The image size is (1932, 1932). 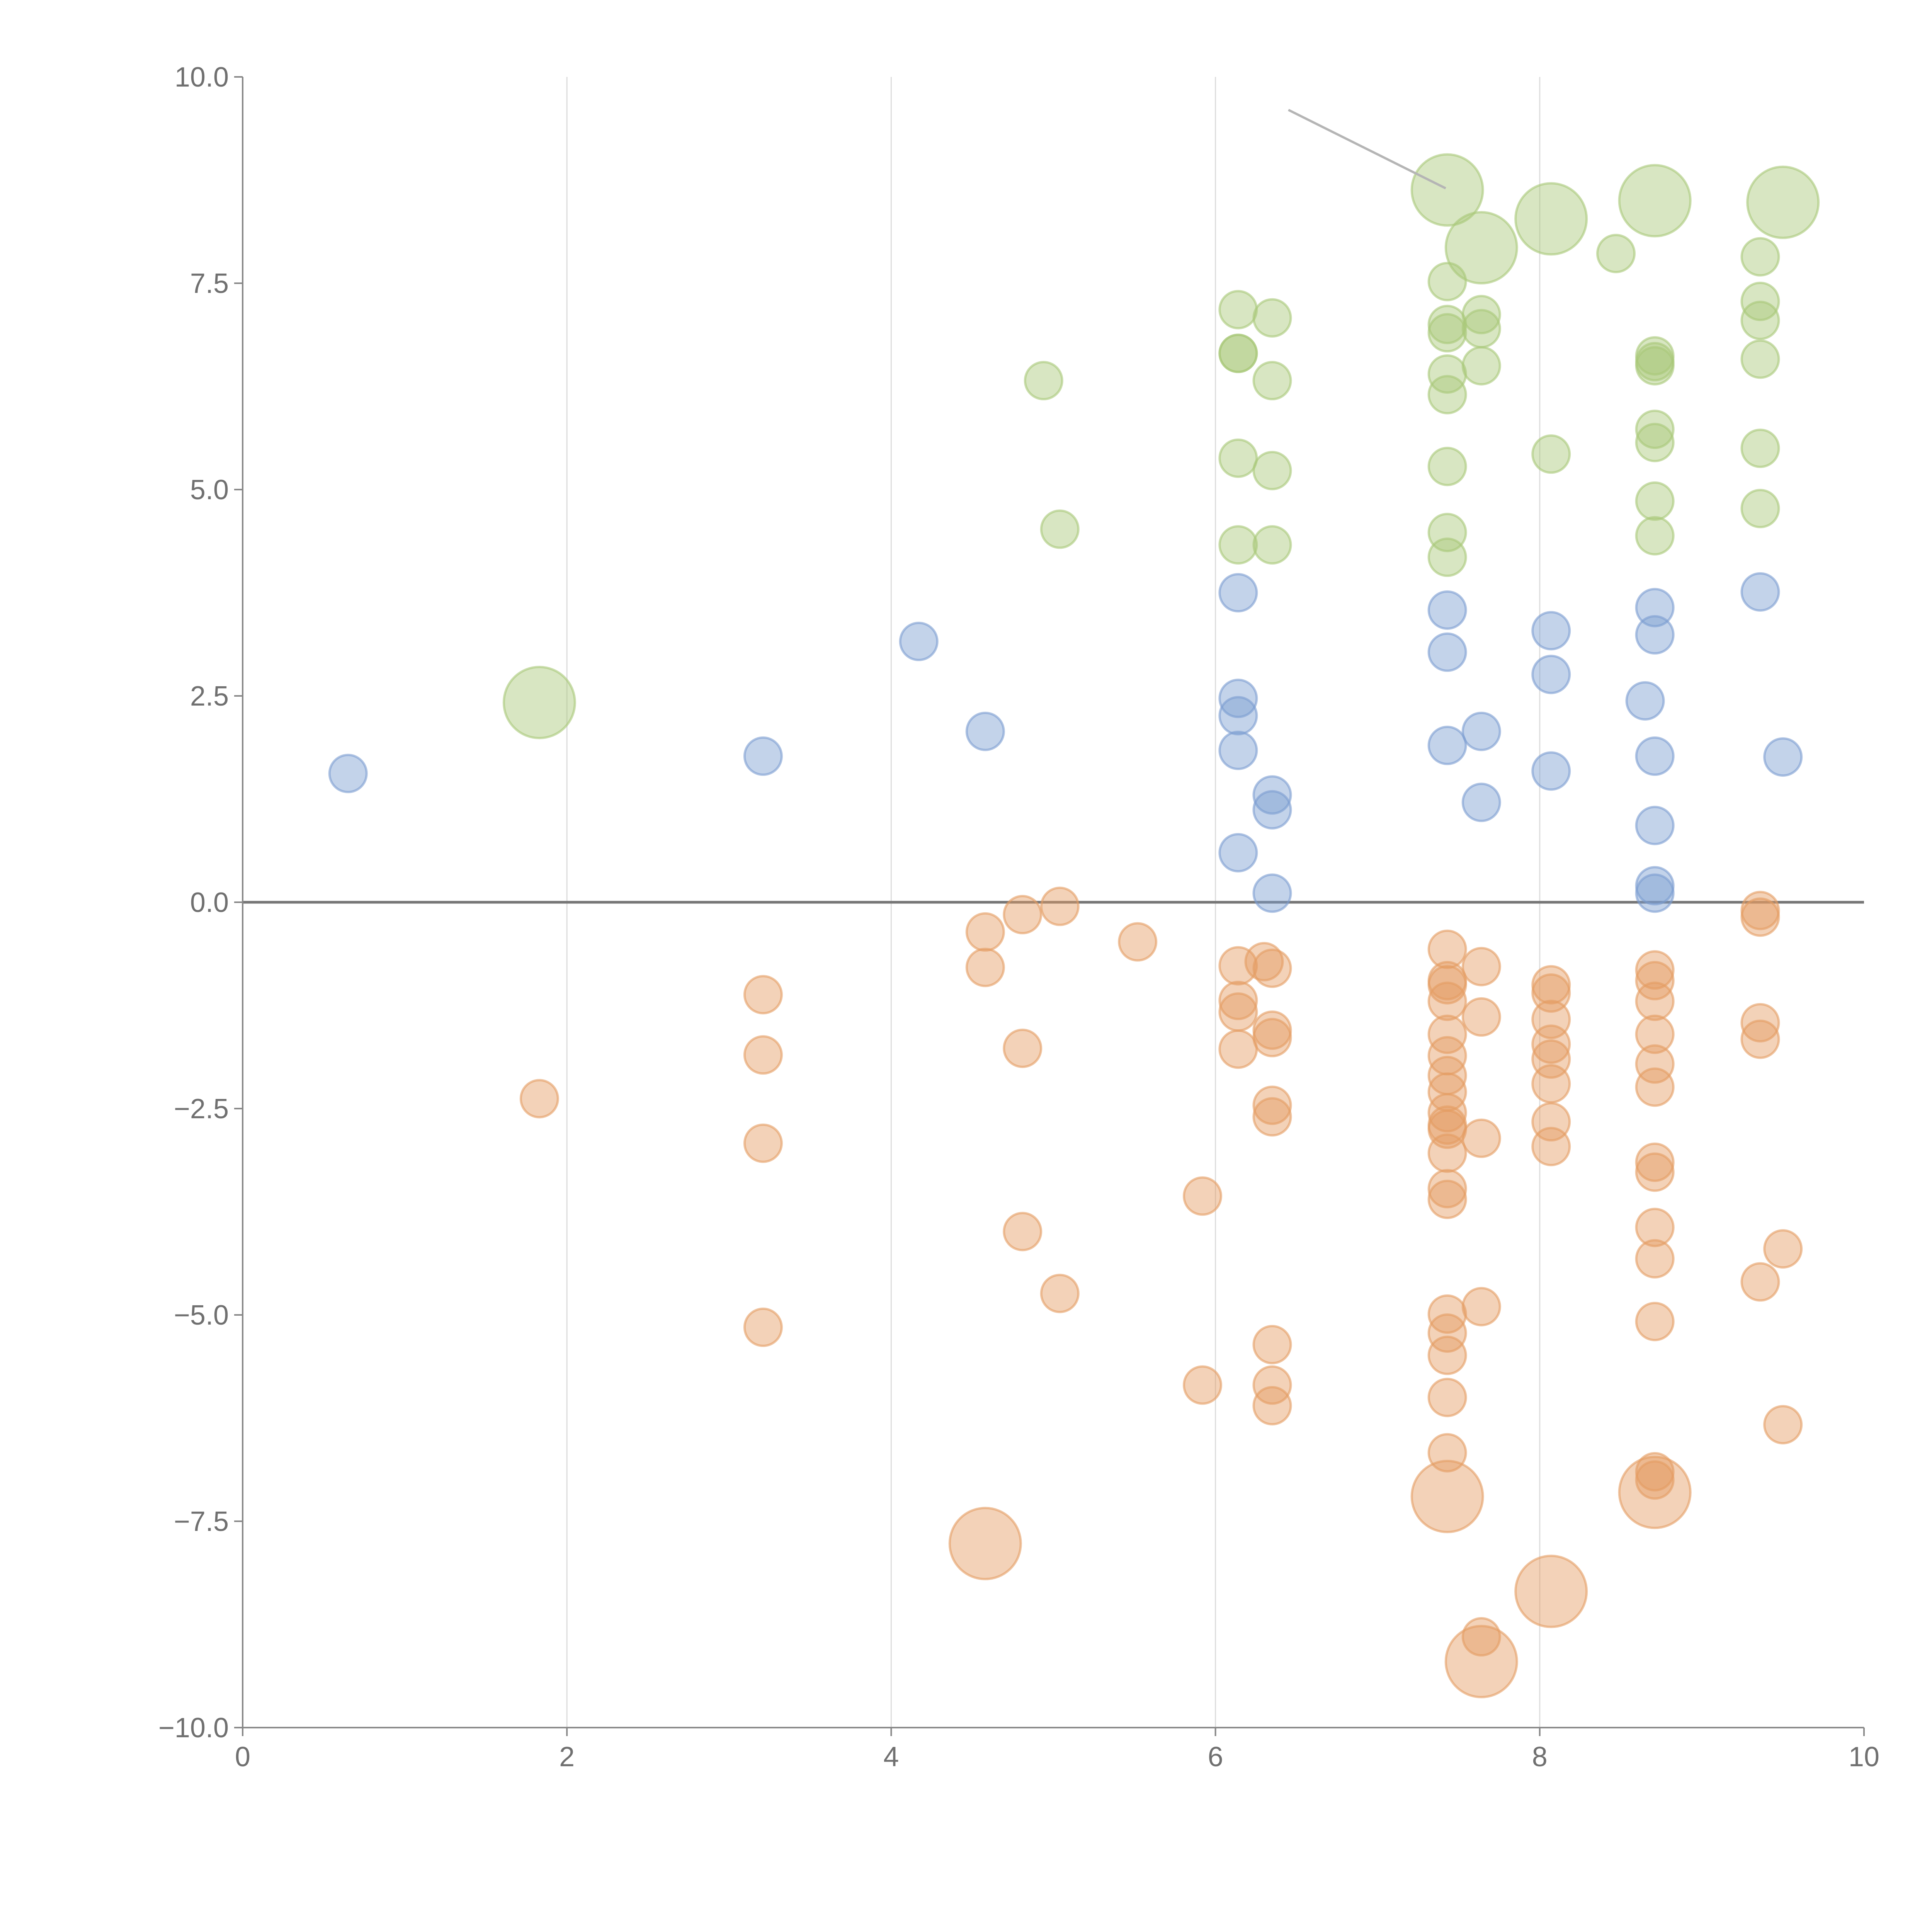 What do you see at coordinates (202, 1109) in the screenshot?
I see `y-tick-label: −2.5` at bounding box center [202, 1109].